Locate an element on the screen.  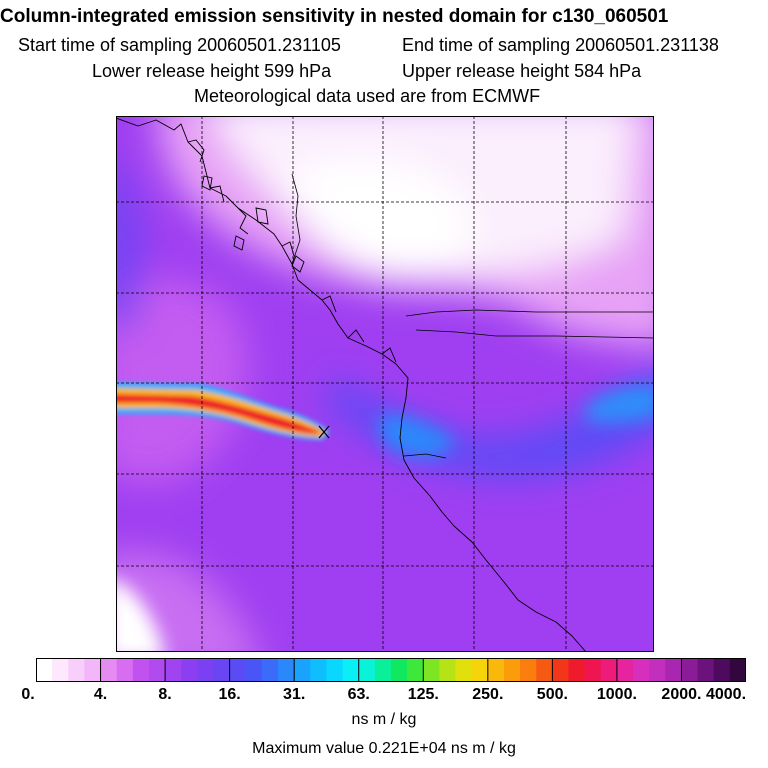
plume is located at coordinates (223, 411).